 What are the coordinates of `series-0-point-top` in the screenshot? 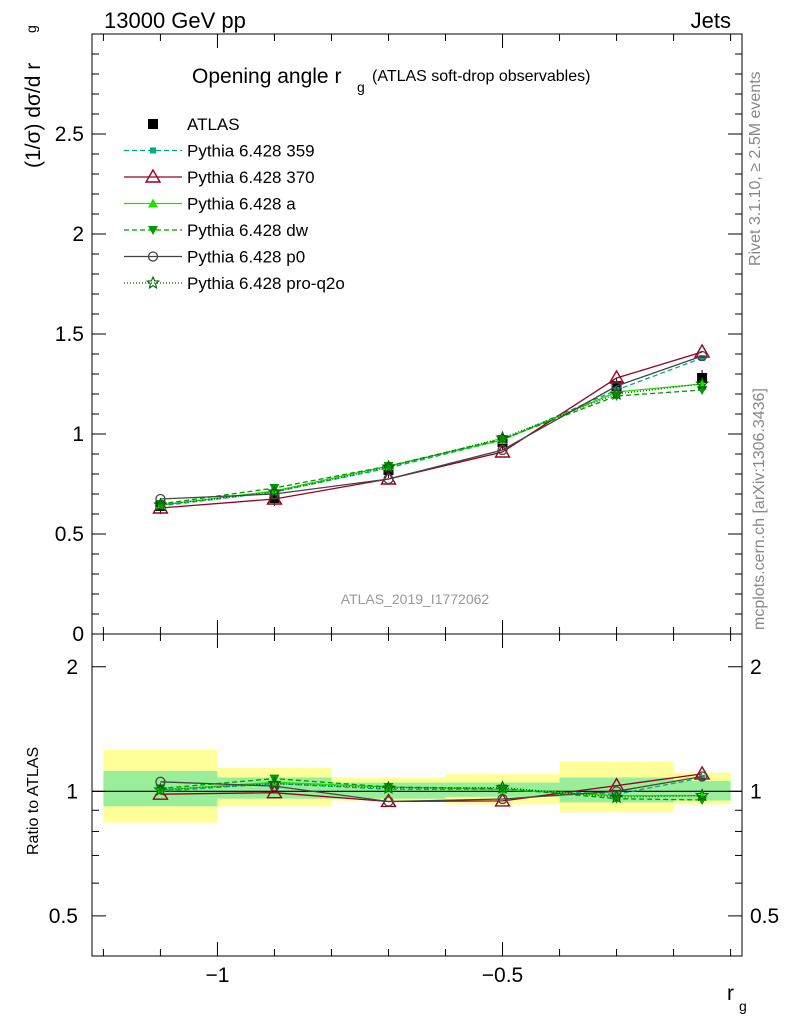 It's located at (702, 358).